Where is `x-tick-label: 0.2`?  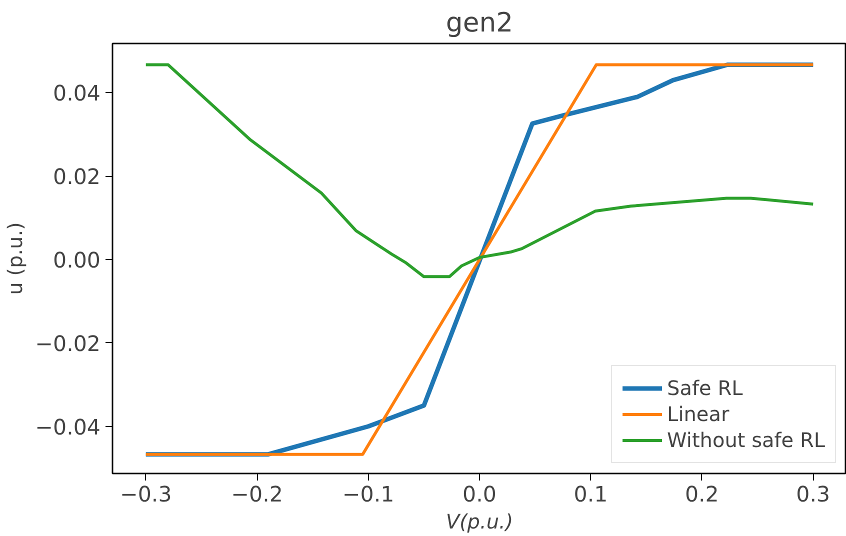 x-tick-label: 0.2 is located at coordinates (701, 495).